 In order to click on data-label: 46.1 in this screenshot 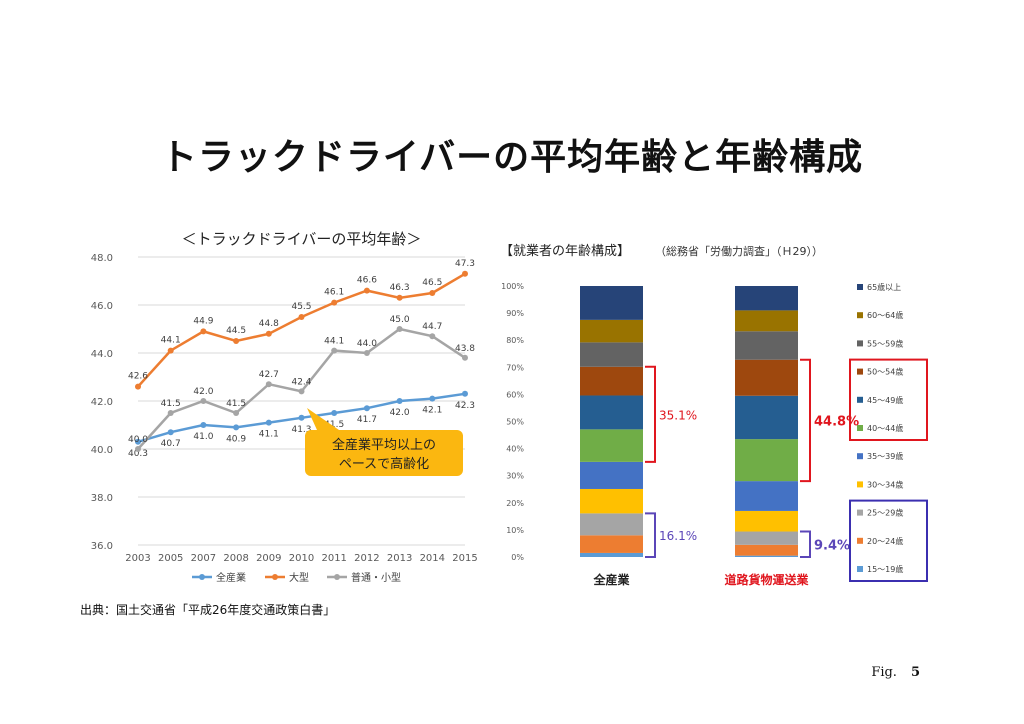, I will do `click(334, 293)`.